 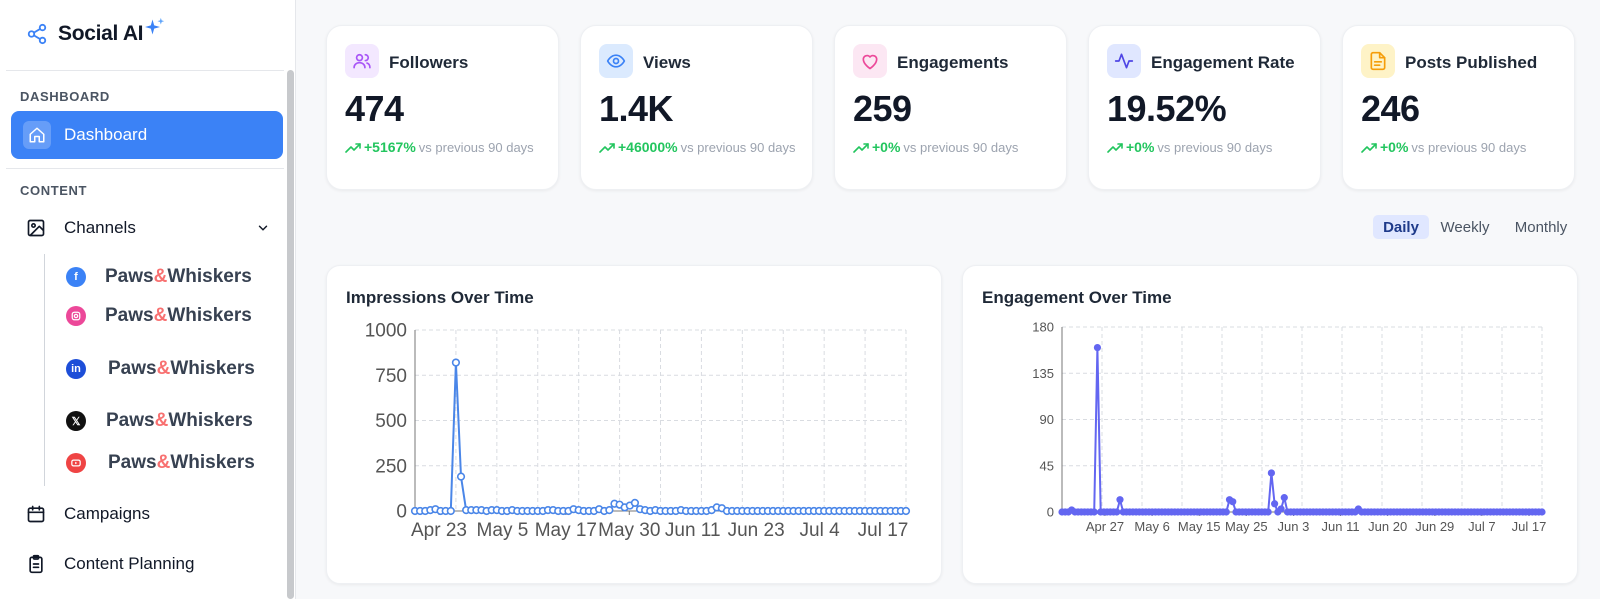 What do you see at coordinates (820, 530) in the screenshot?
I see `x-tick-label: Jul 4` at bounding box center [820, 530].